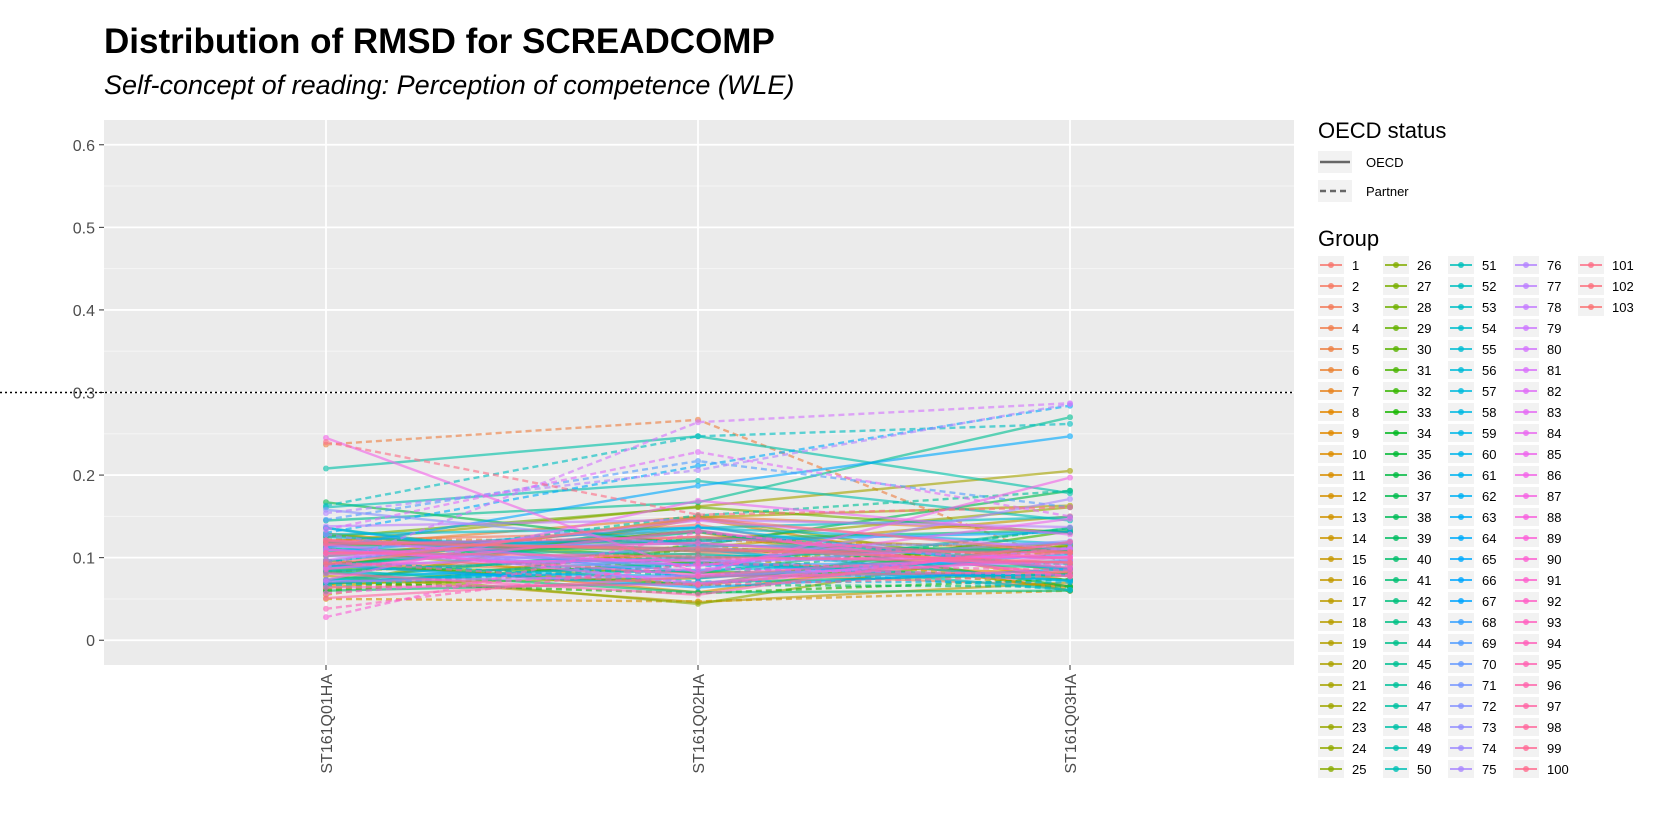  Describe the element at coordinates (1537, 475) in the screenshot. I see `legend-group-item-86: 86` at that location.